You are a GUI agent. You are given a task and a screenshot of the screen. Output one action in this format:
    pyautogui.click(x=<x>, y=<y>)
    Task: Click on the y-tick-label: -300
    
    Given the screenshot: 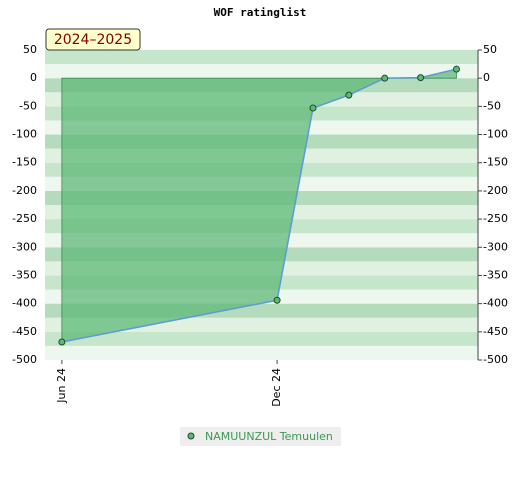 What is the action you would take?
    pyautogui.click(x=24, y=246)
    